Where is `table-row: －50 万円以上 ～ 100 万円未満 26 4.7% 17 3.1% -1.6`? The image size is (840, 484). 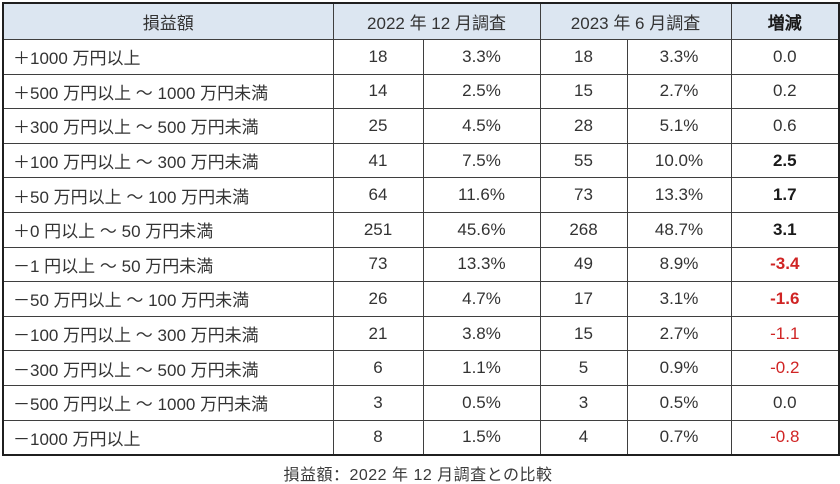
table-row: －50 万円以上 ～ 100 万円未満 26 4.7% 17 3.1% -1.6 is located at coordinates (421, 299).